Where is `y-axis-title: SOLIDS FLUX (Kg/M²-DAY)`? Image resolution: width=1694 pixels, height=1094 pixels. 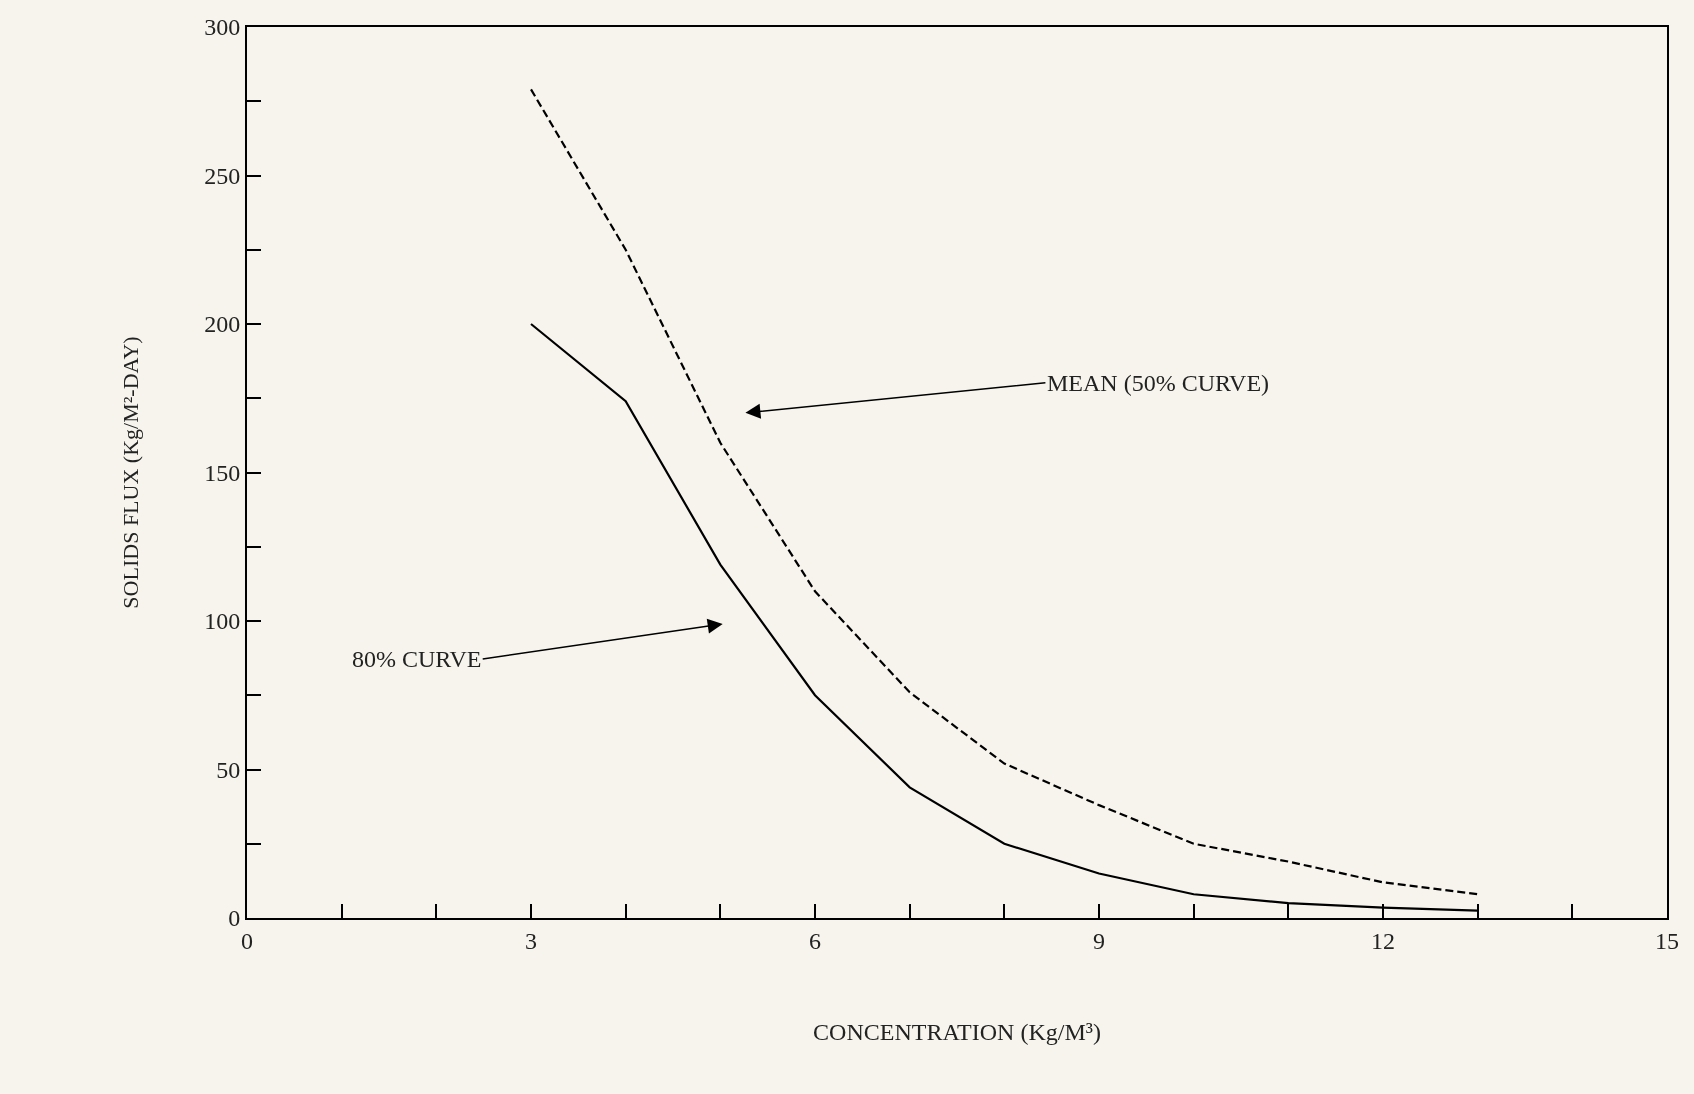 y-axis-title: SOLIDS FLUX (Kg/M²-DAY) is located at coordinates (130, 472).